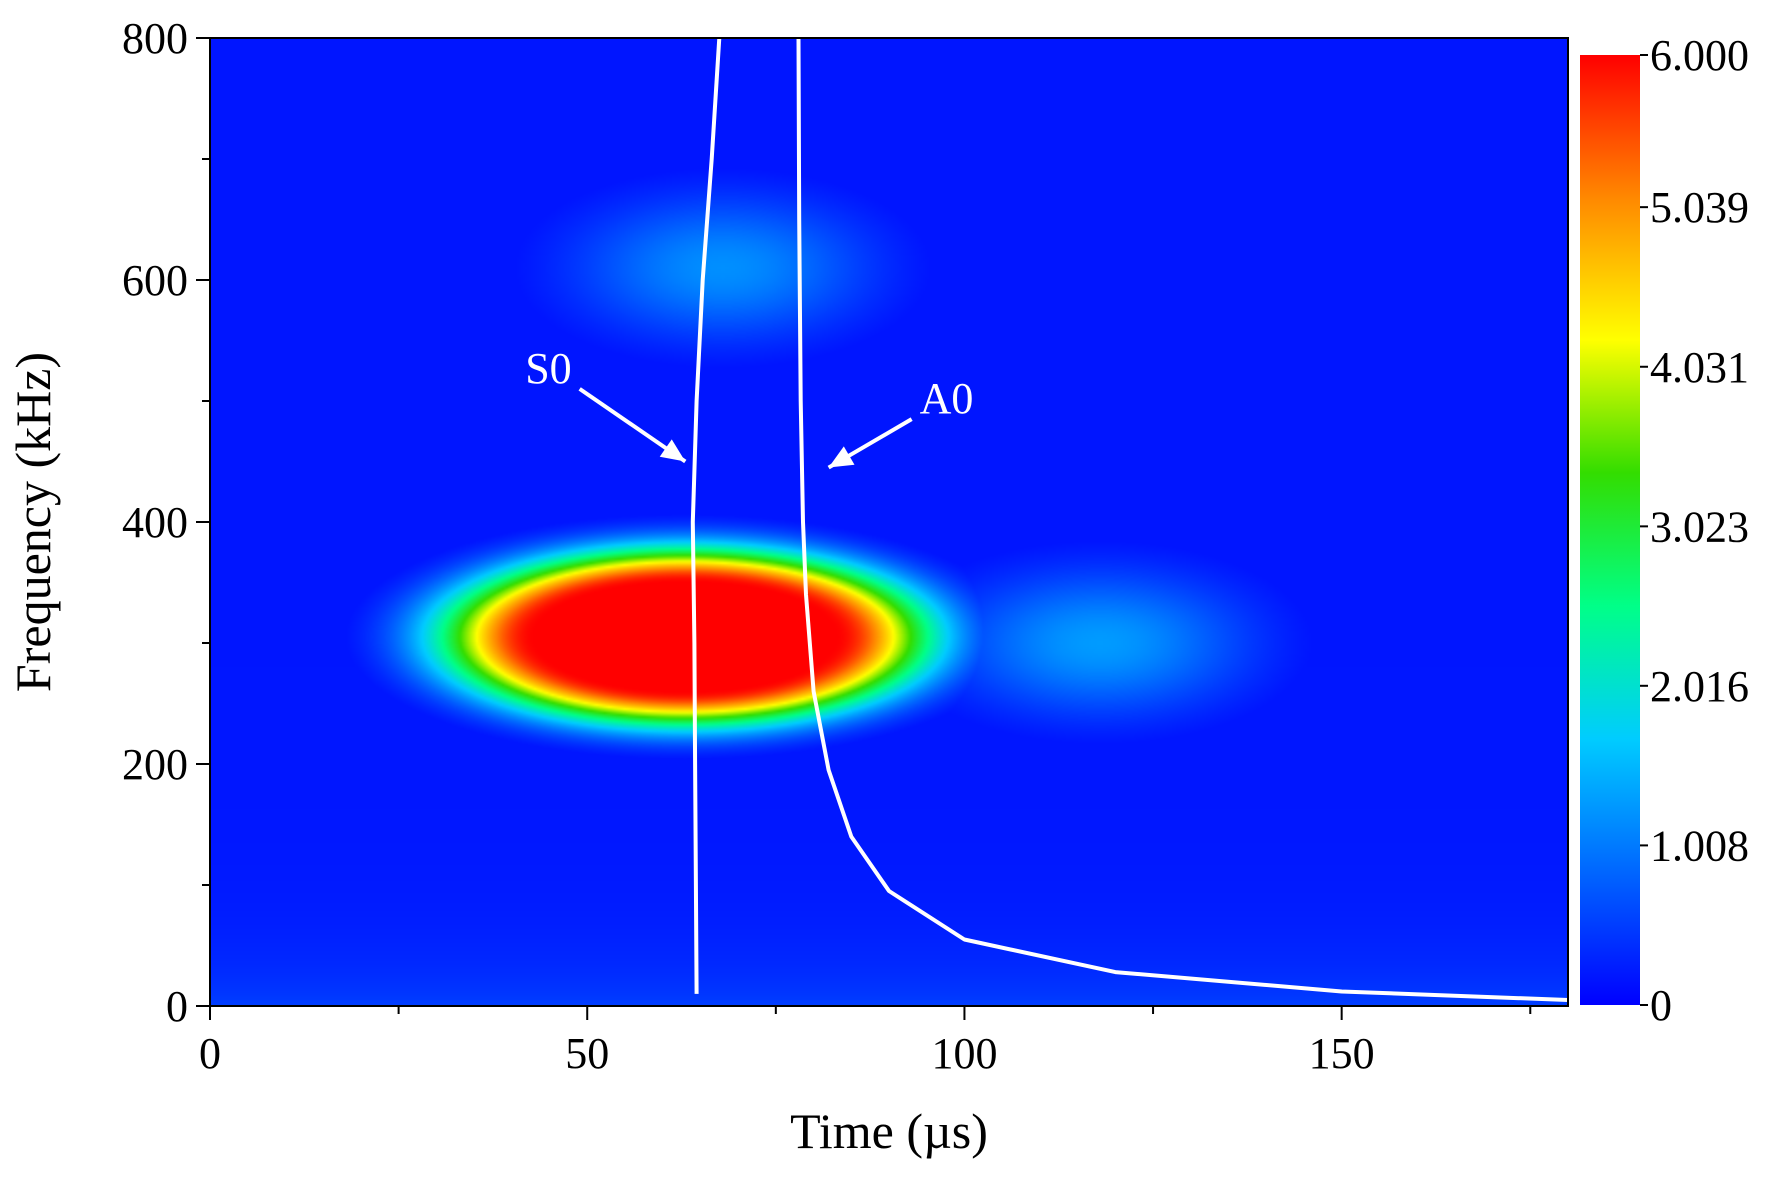  Describe the element at coordinates (749, 407) in the screenshot. I see `curve-annotations: S0 A0` at that location.